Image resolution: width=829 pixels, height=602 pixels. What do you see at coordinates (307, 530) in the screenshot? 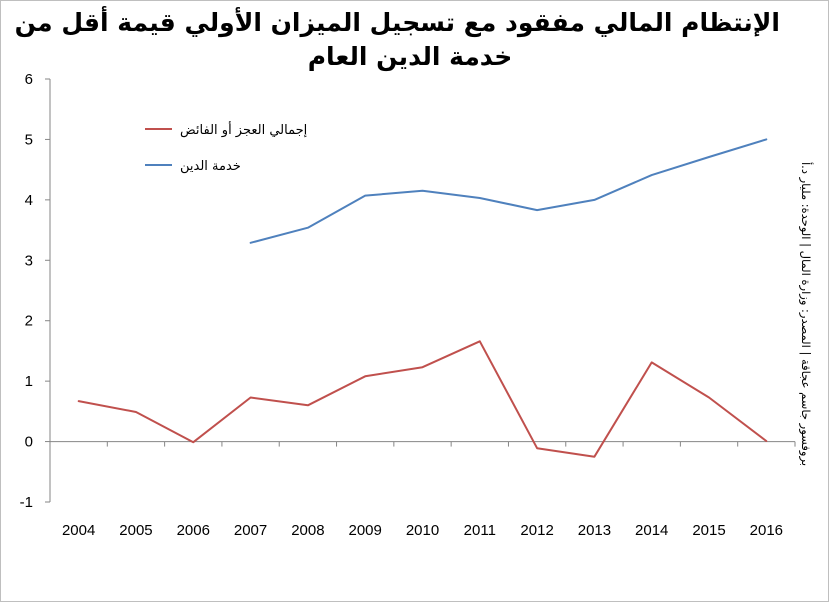
I see `x-tick-label: 2008` at bounding box center [307, 530].